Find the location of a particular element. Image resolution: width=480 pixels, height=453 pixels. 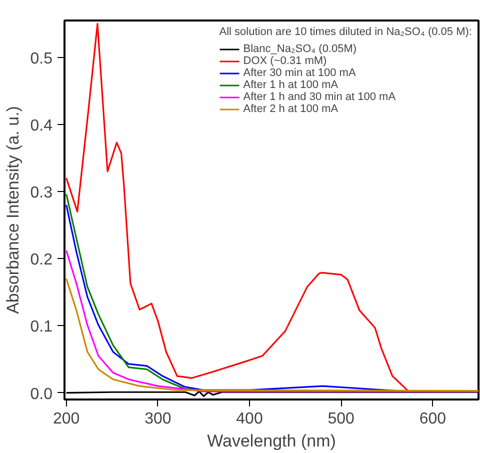

legend-title: All solution are 10 times diluted in Na₂SO₄ (0.05 M): is located at coordinates (345, 32).